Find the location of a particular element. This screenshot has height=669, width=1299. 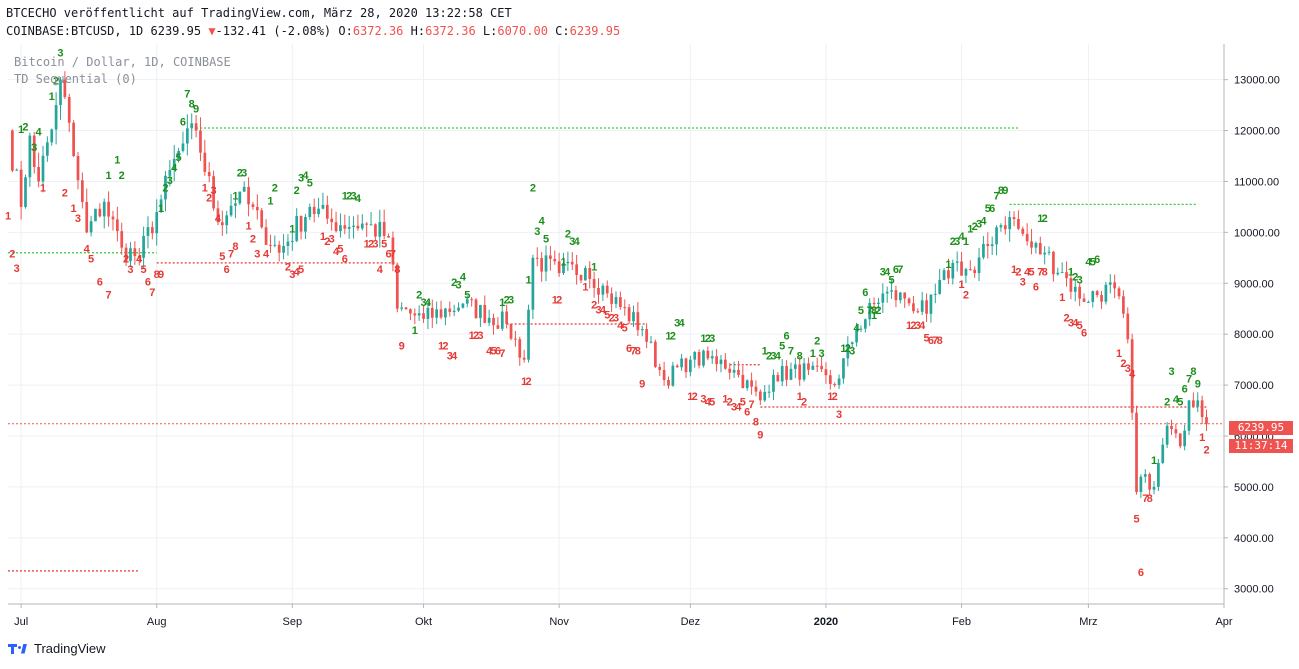

low-value: 6070.00 is located at coordinates (522, 31).